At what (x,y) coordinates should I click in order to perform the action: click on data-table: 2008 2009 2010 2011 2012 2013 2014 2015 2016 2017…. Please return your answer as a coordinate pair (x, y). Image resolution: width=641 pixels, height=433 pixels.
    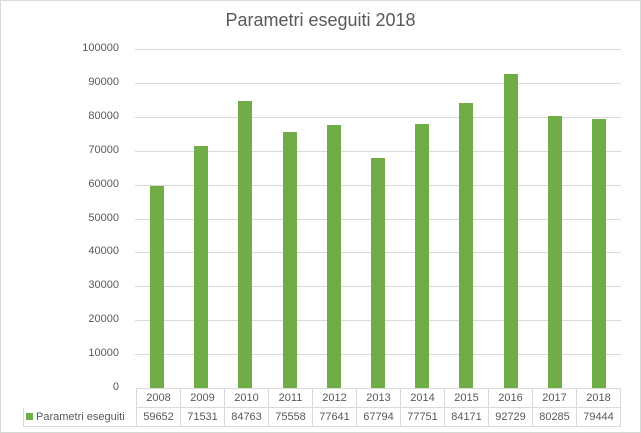
    Looking at the image, I should click on (322, 407).